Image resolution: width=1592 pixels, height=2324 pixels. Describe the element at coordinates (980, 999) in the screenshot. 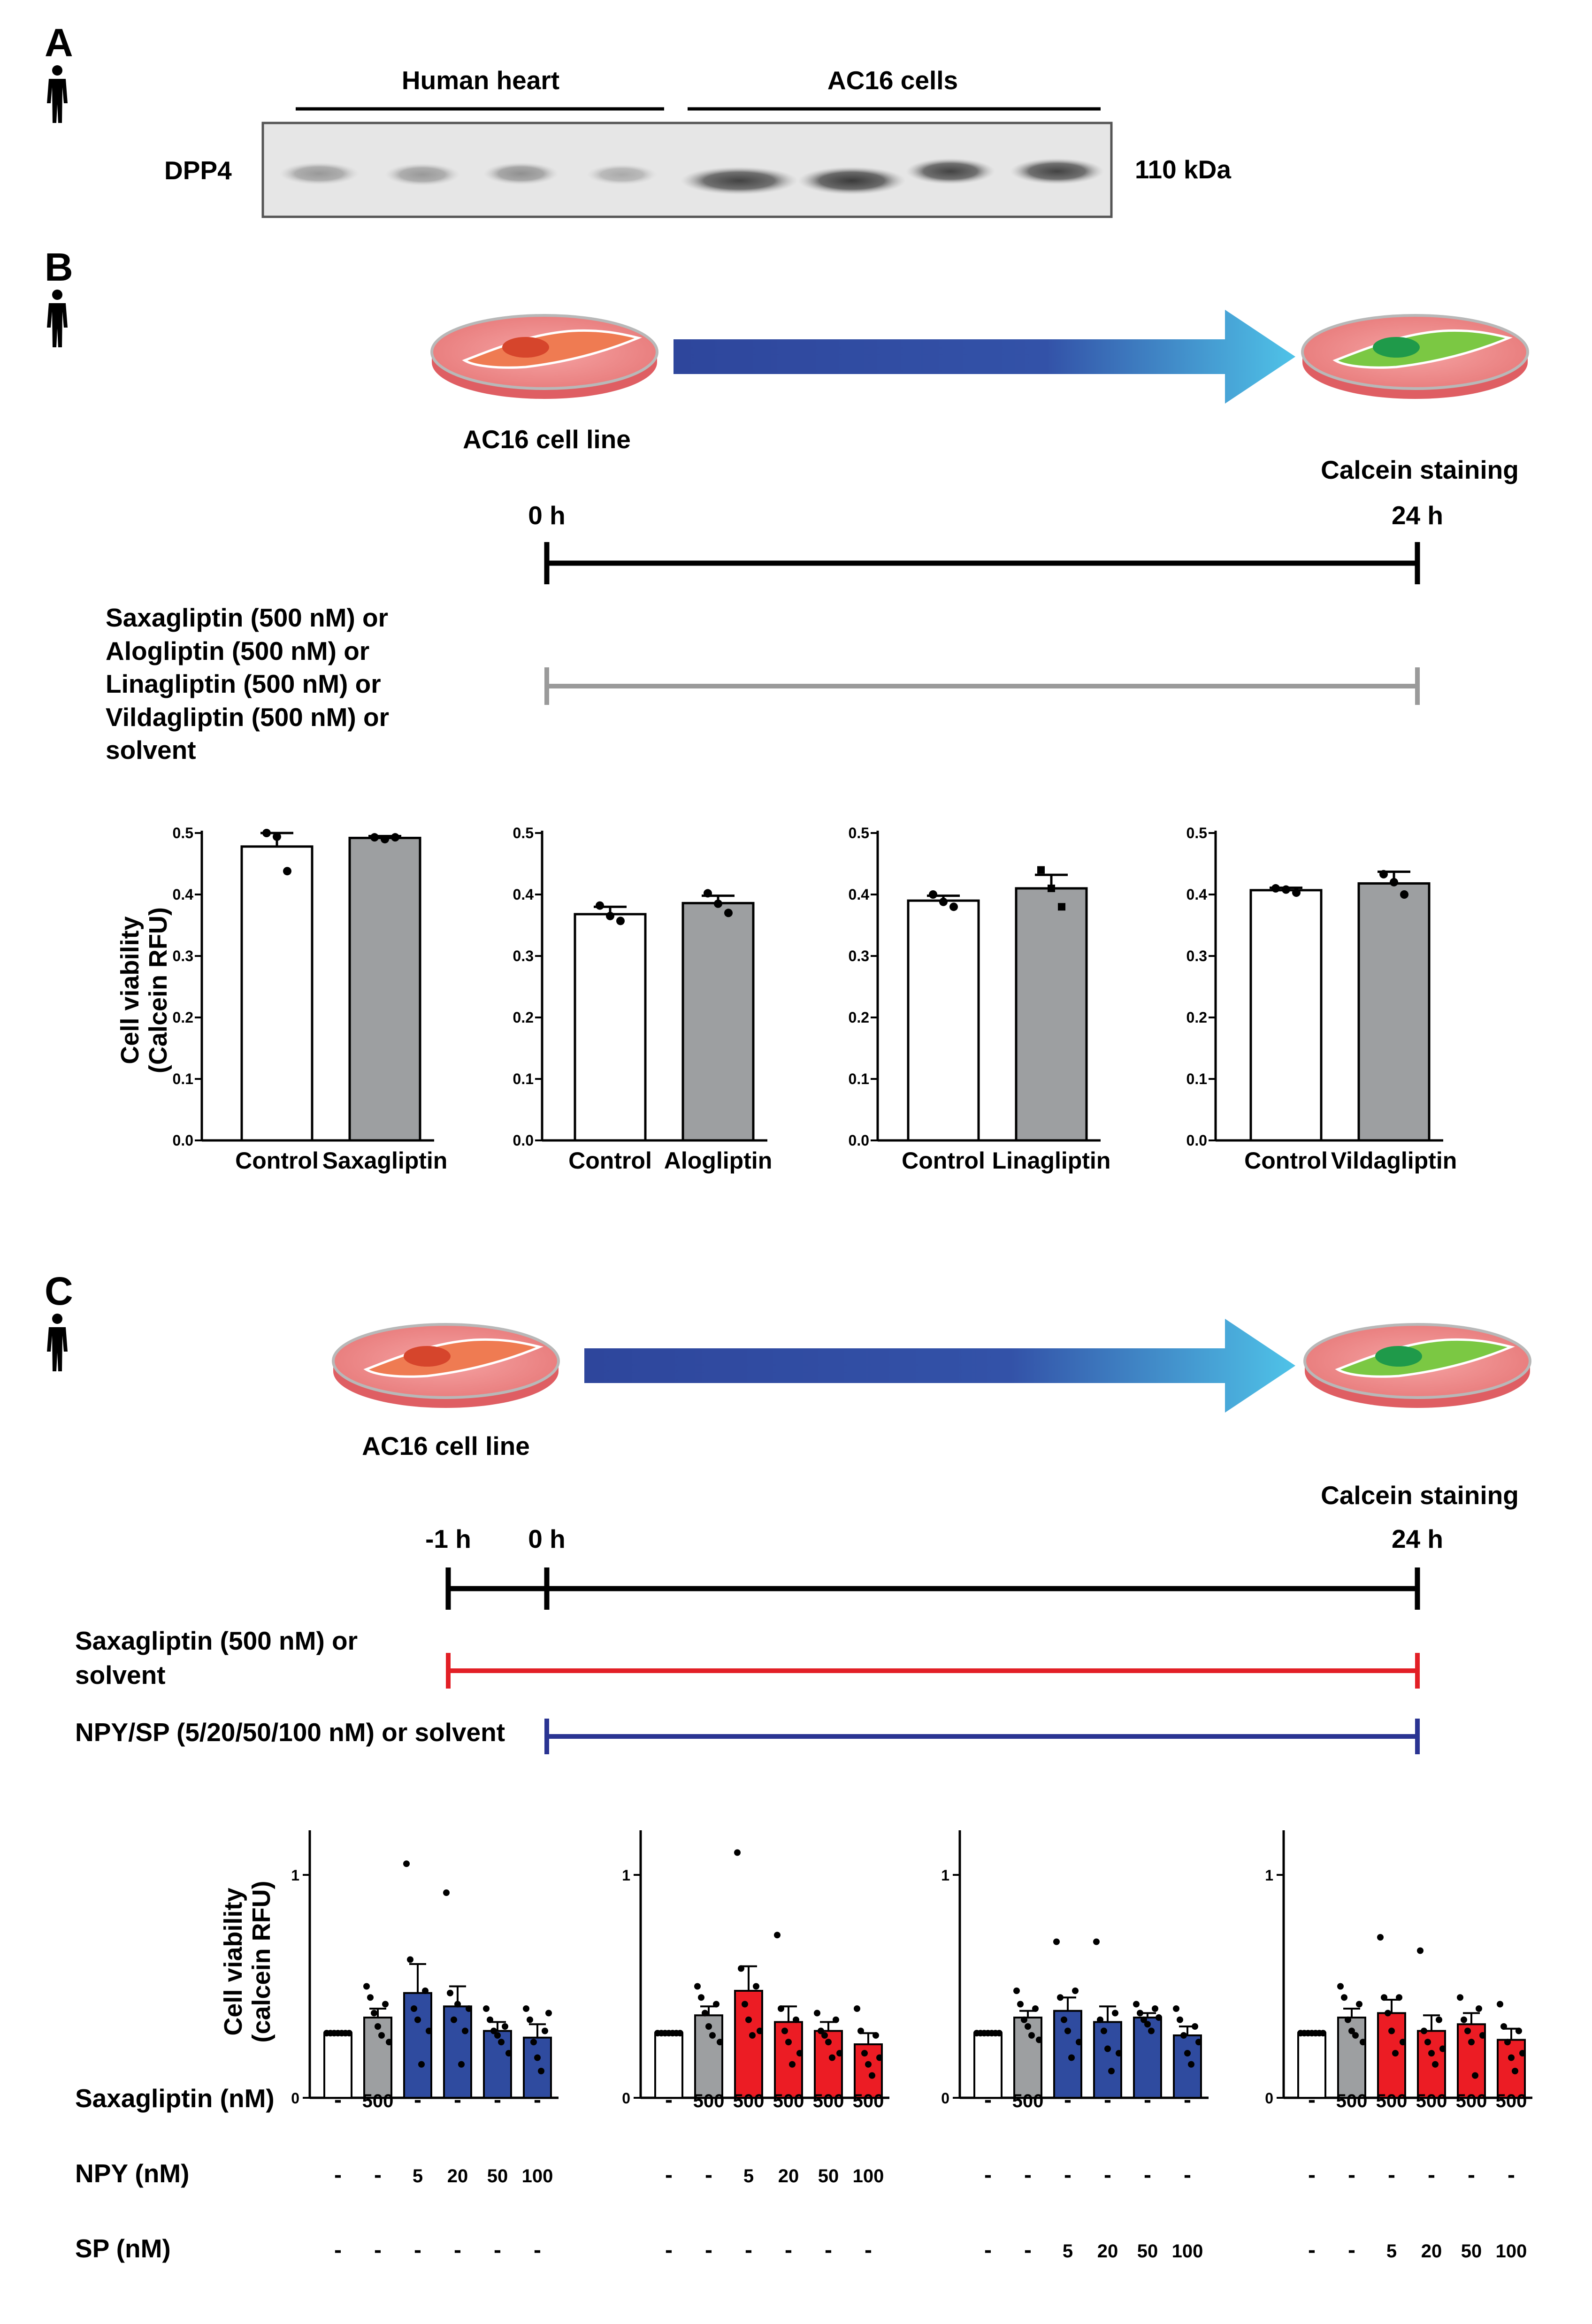

I see `b-chart-linagliptin: 0.0 0.1 0.2 0.3 0.4 0.5 Control Linagliptin` at that location.